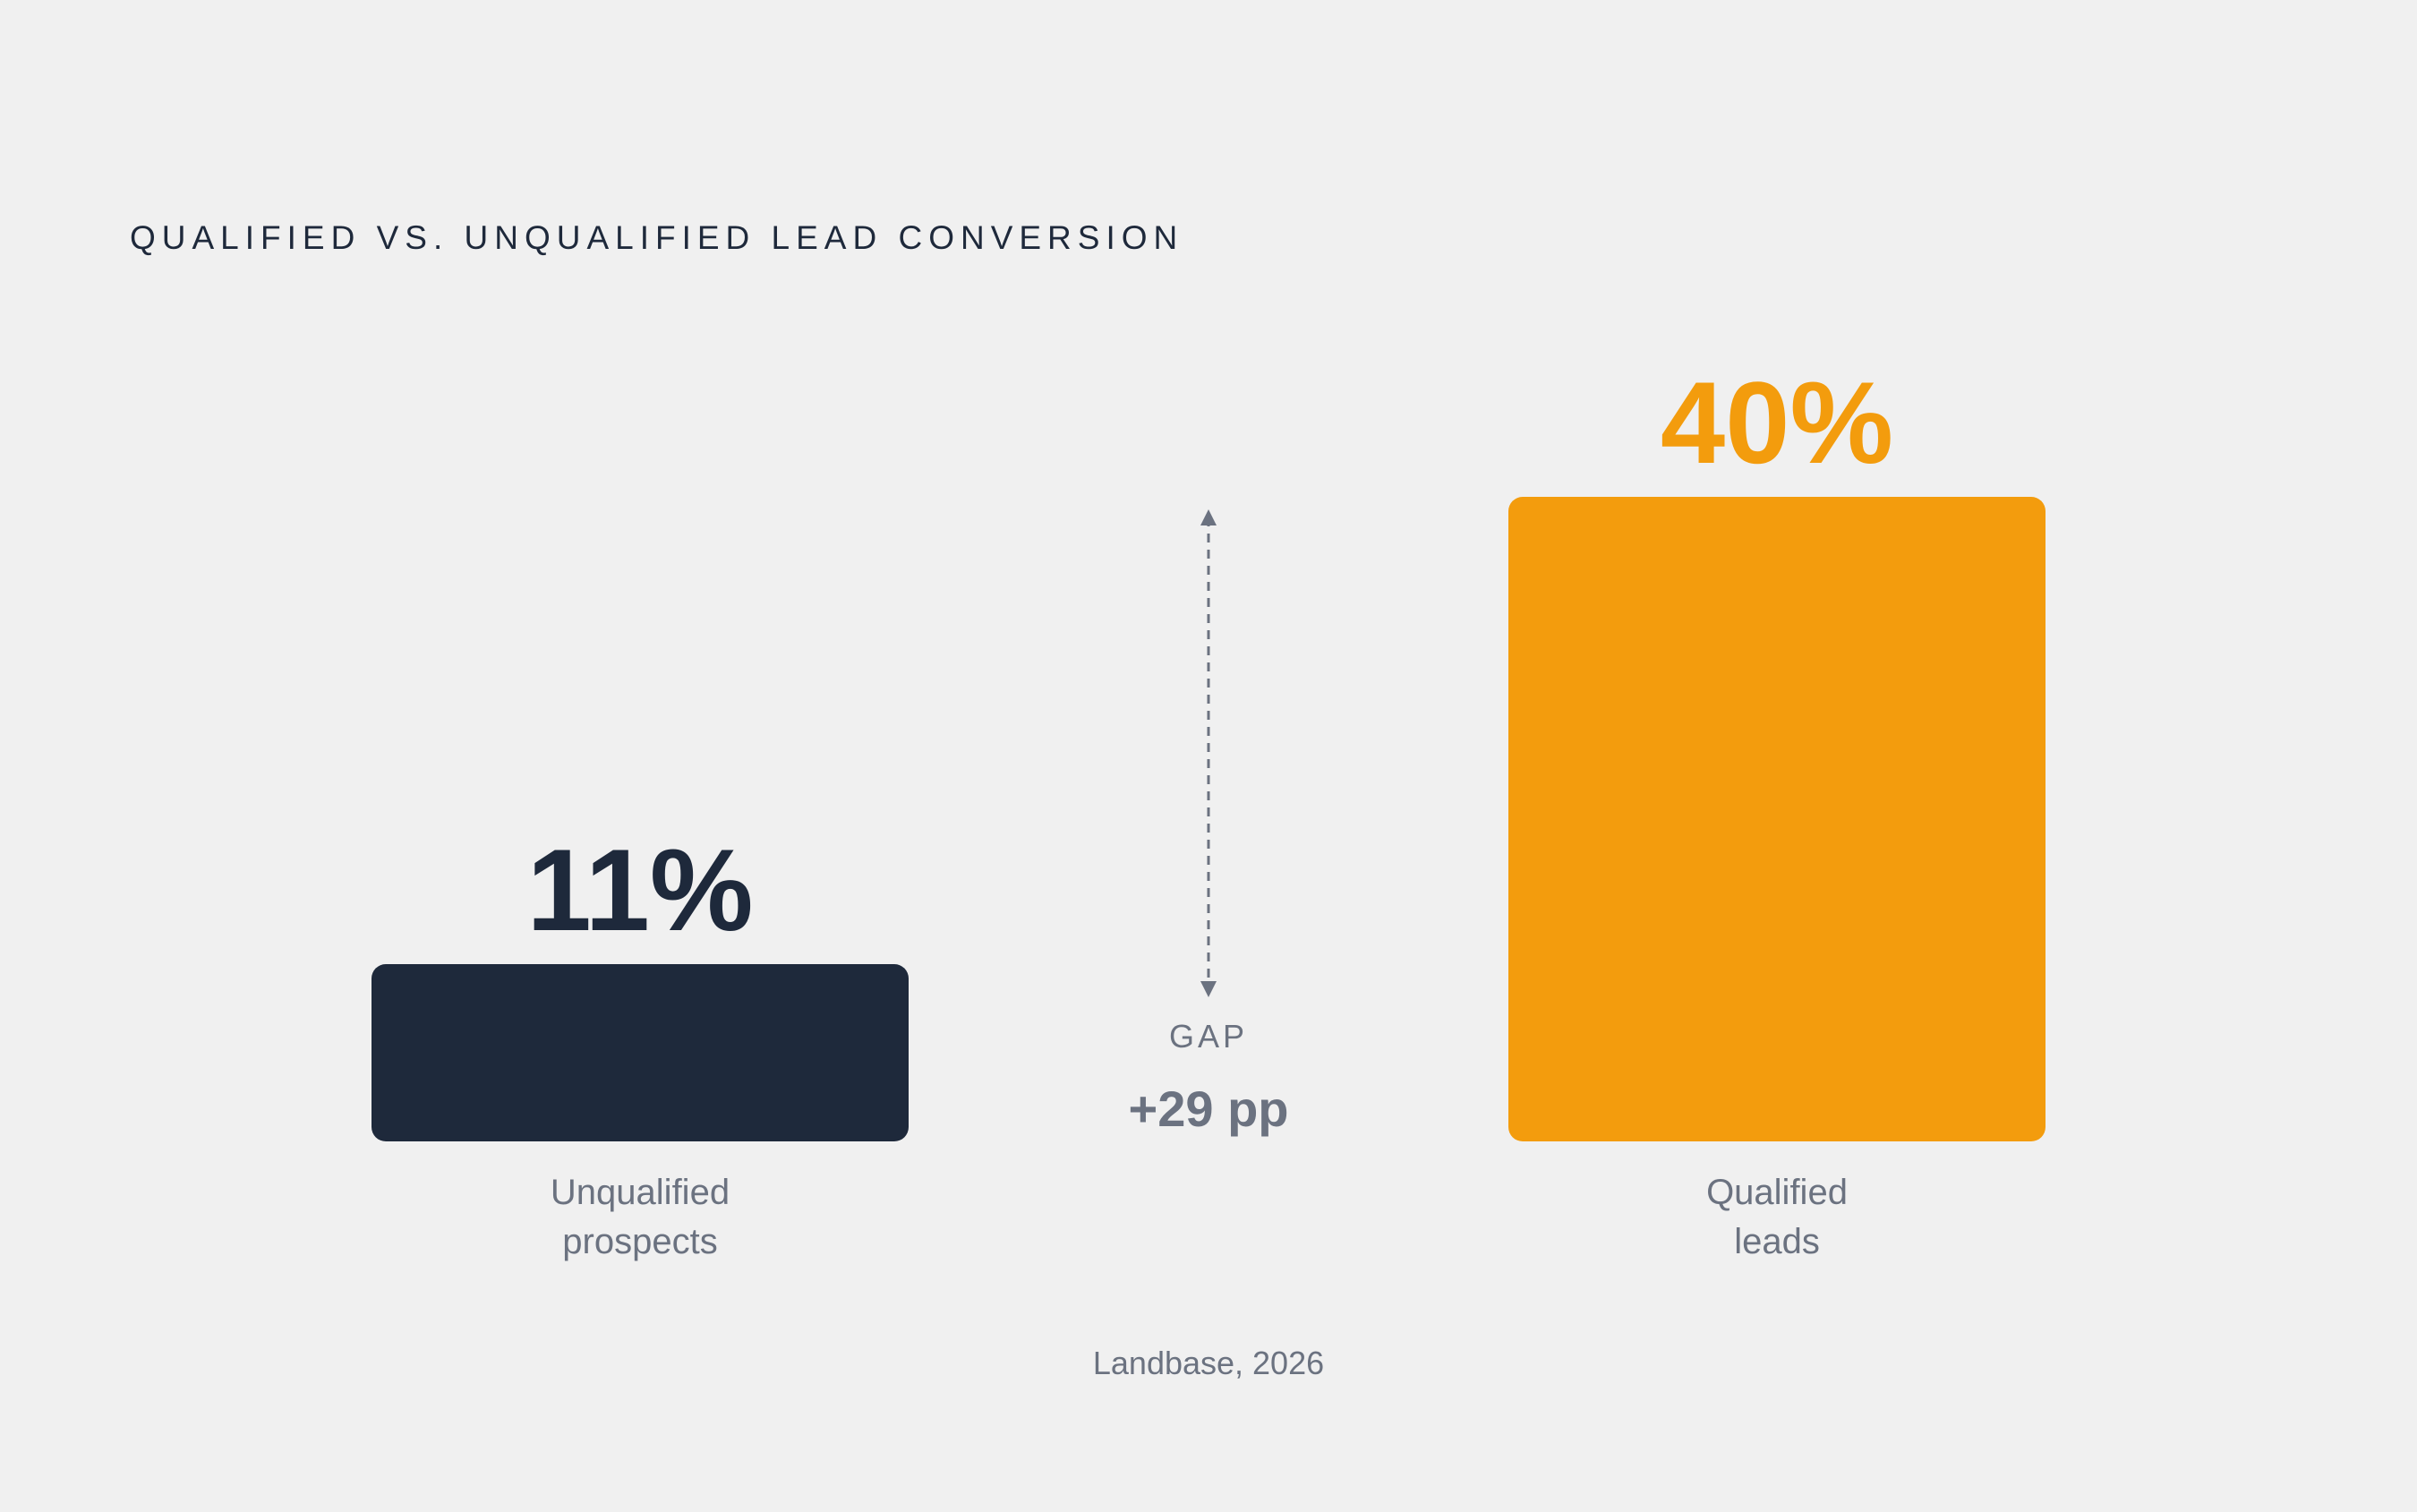  Describe the element at coordinates (1209, 823) in the screenshot. I see `gap-annotation: GAP +29 pp` at that location.